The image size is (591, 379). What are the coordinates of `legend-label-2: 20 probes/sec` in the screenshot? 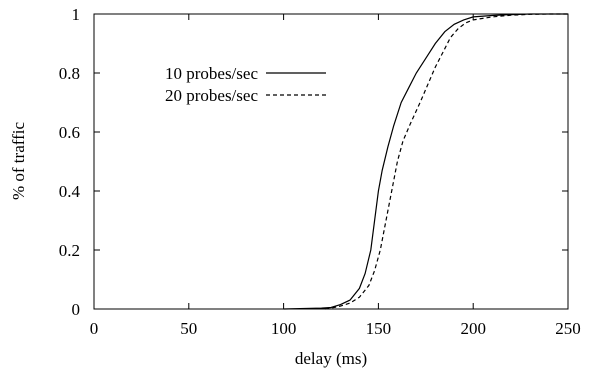 It's located at (211, 95).